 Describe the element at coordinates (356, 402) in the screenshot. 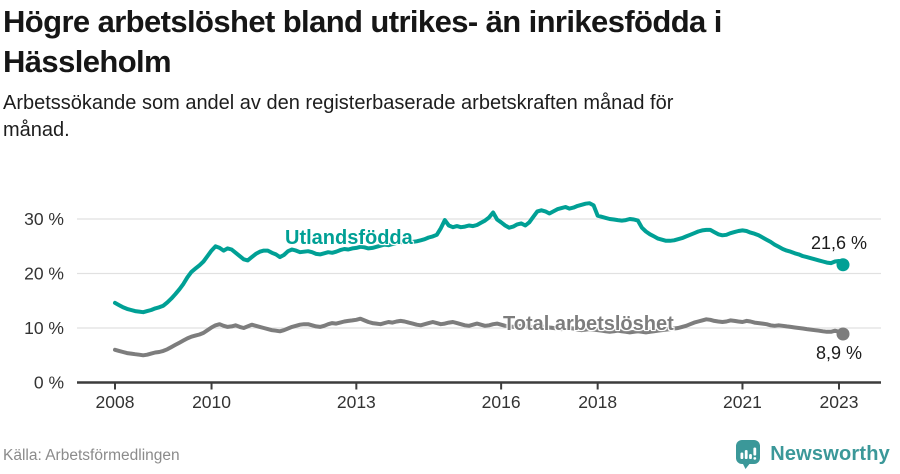

I see `x-tick-label-2013: 2013` at that location.